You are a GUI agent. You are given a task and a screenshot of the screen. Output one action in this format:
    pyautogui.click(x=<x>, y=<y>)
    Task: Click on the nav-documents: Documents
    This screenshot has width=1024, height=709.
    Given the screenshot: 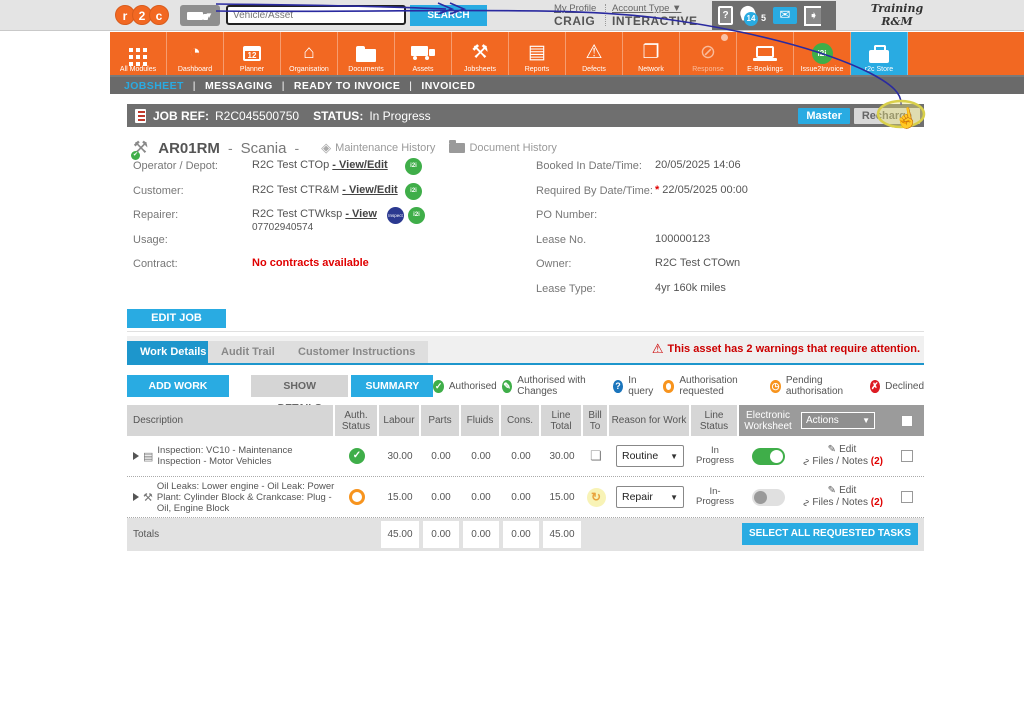 What is the action you would take?
    pyautogui.click(x=366, y=53)
    